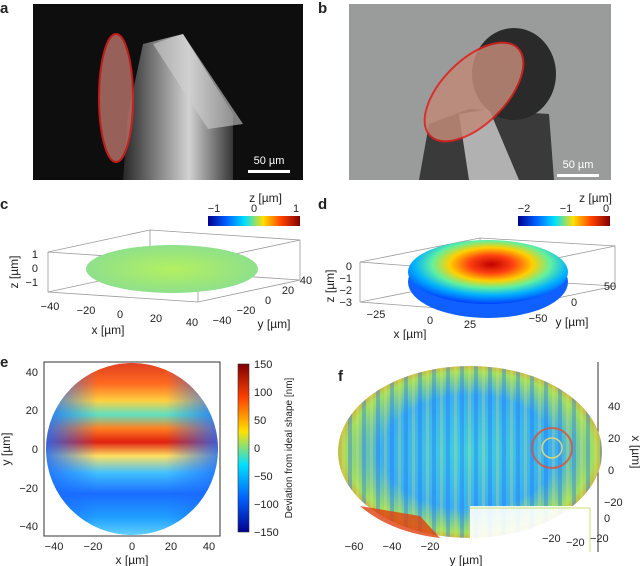 Image resolution: width=640 pixels, height=566 pixels. What do you see at coordinates (209, 547) in the screenshot?
I see `x-tick-e-4: 40` at bounding box center [209, 547].